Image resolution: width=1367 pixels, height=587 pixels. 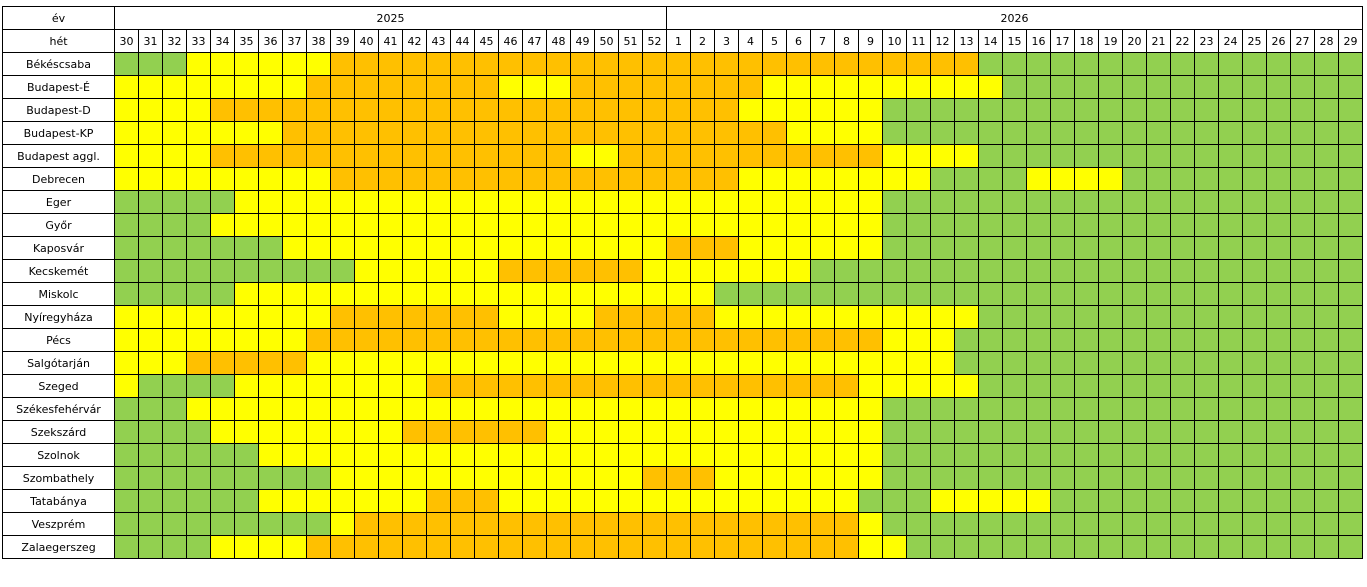 What do you see at coordinates (126, 41) in the screenshot?
I see `week-header-cell: 30` at bounding box center [126, 41].